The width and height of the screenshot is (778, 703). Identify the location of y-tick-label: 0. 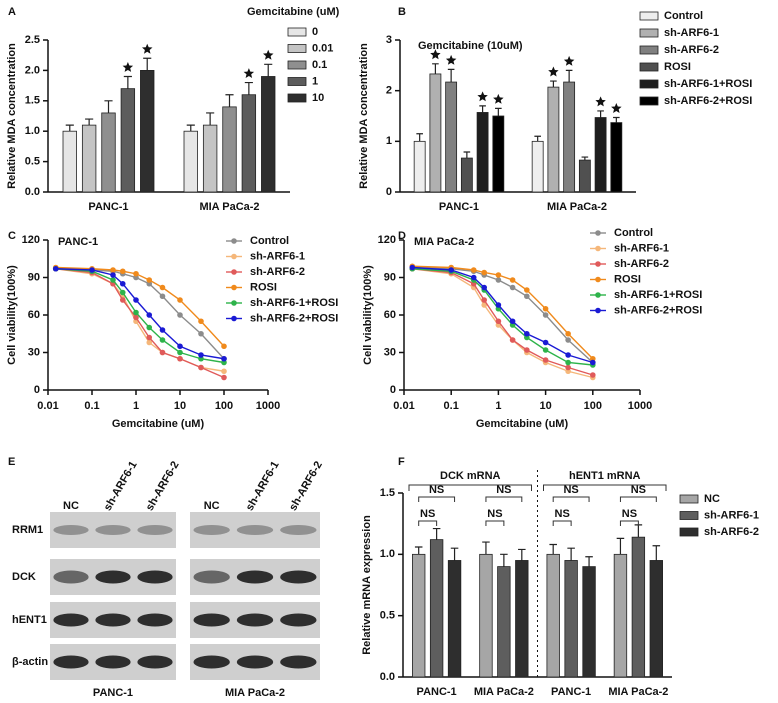
(389, 192).